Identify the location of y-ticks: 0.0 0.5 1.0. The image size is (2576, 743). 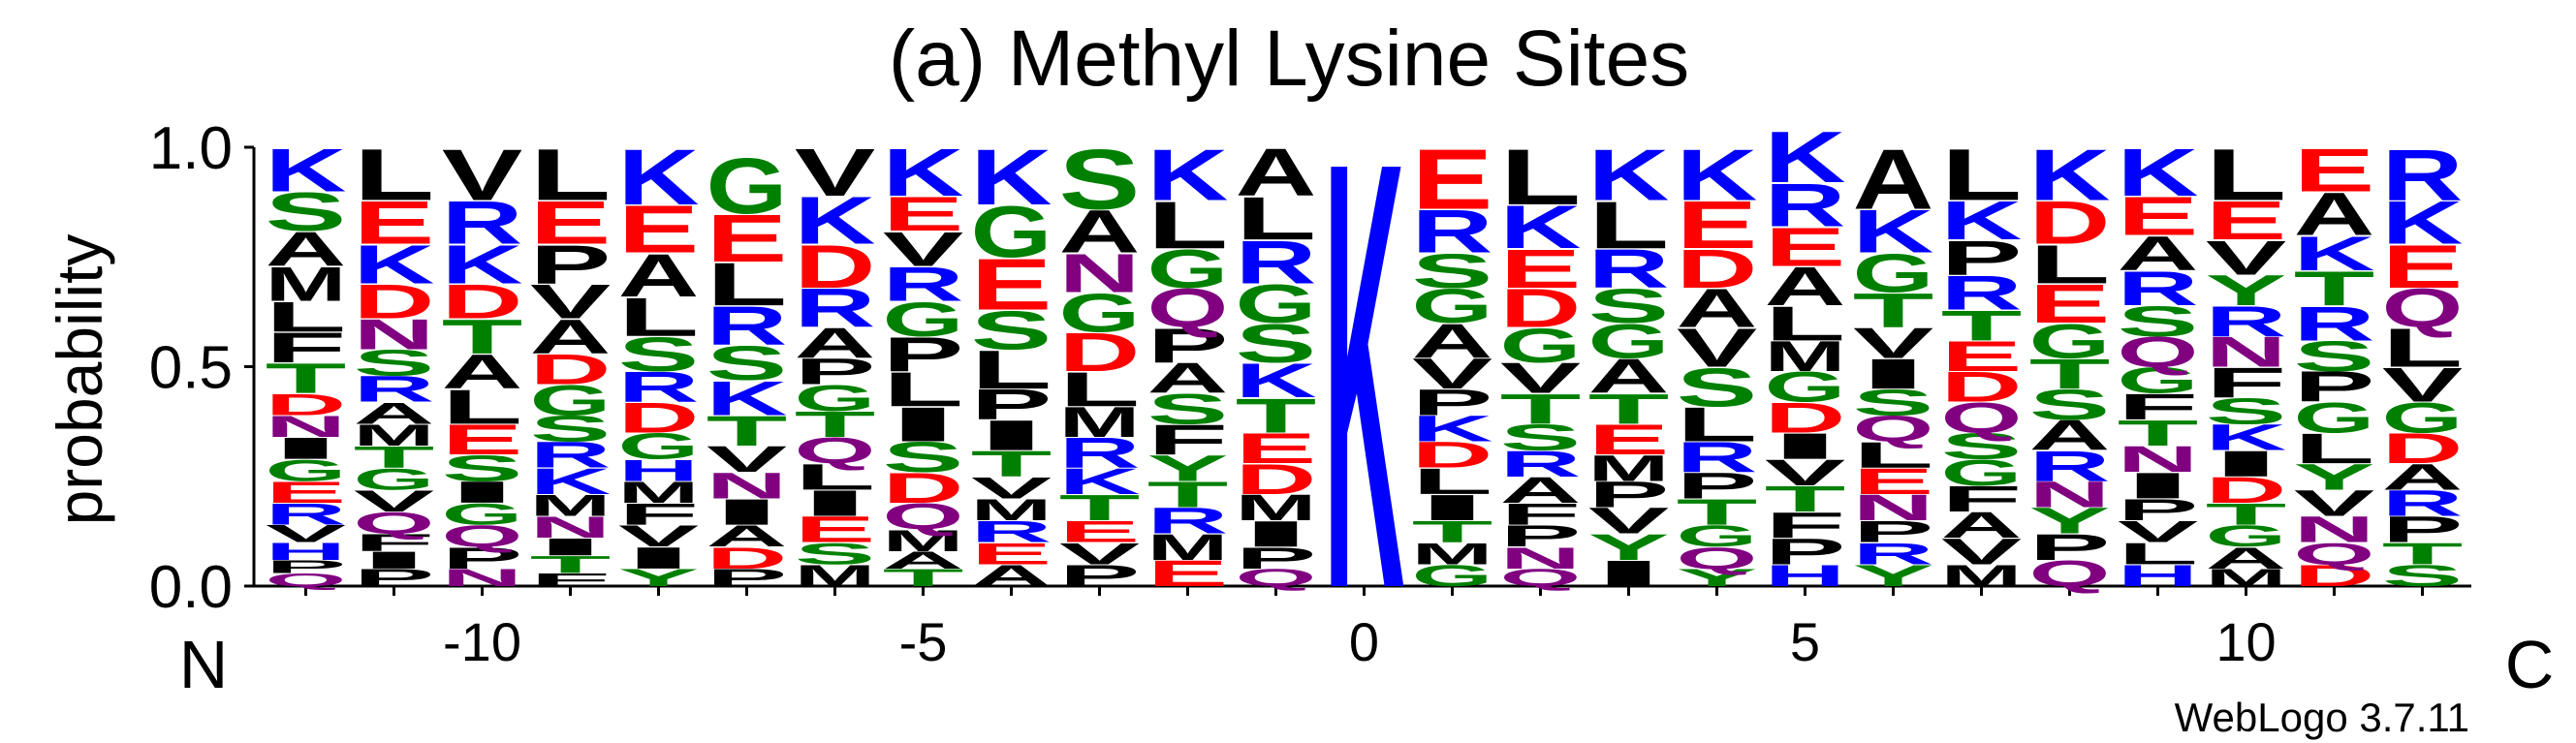
(201, 368).